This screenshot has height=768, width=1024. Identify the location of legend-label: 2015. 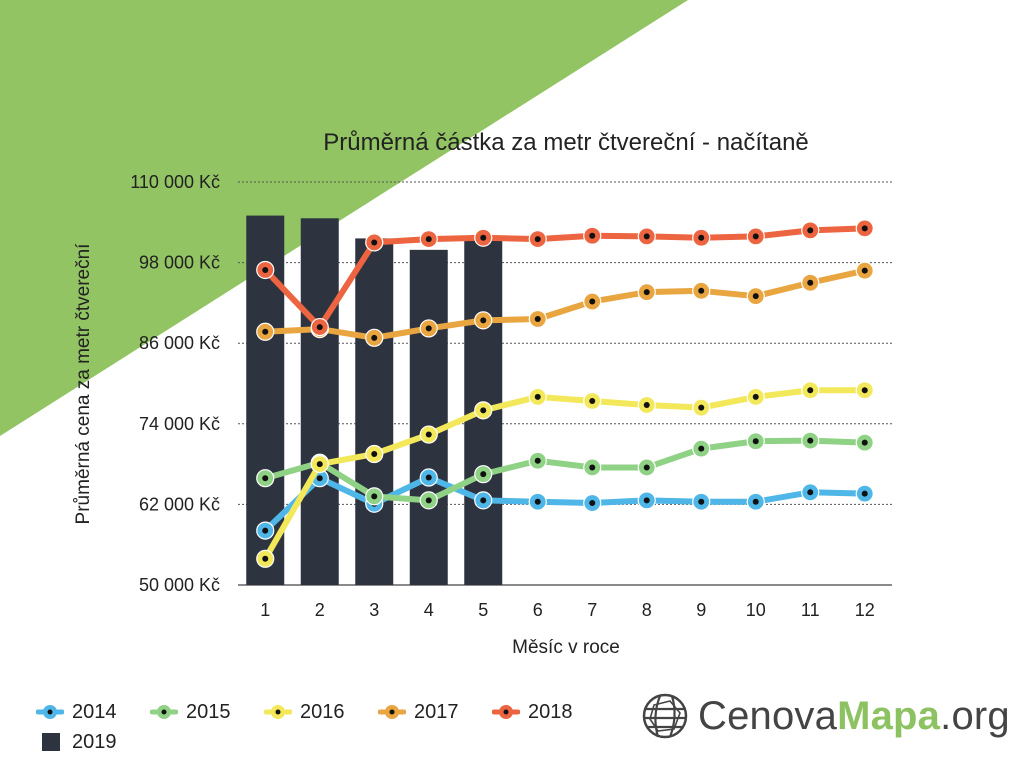
(208, 711).